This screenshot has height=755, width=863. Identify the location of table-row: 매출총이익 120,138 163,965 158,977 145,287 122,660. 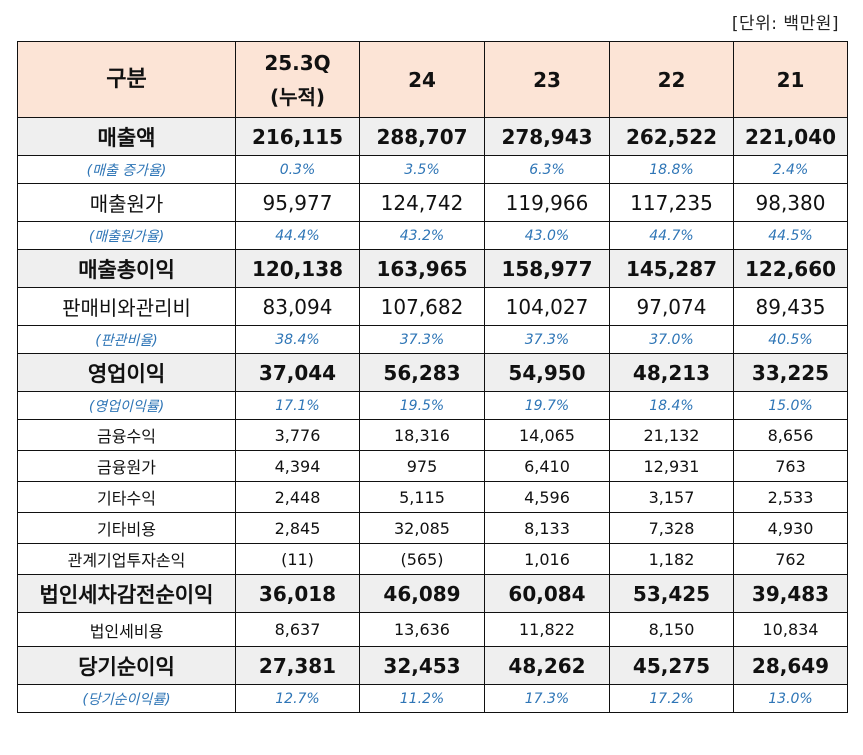
(432, 268).